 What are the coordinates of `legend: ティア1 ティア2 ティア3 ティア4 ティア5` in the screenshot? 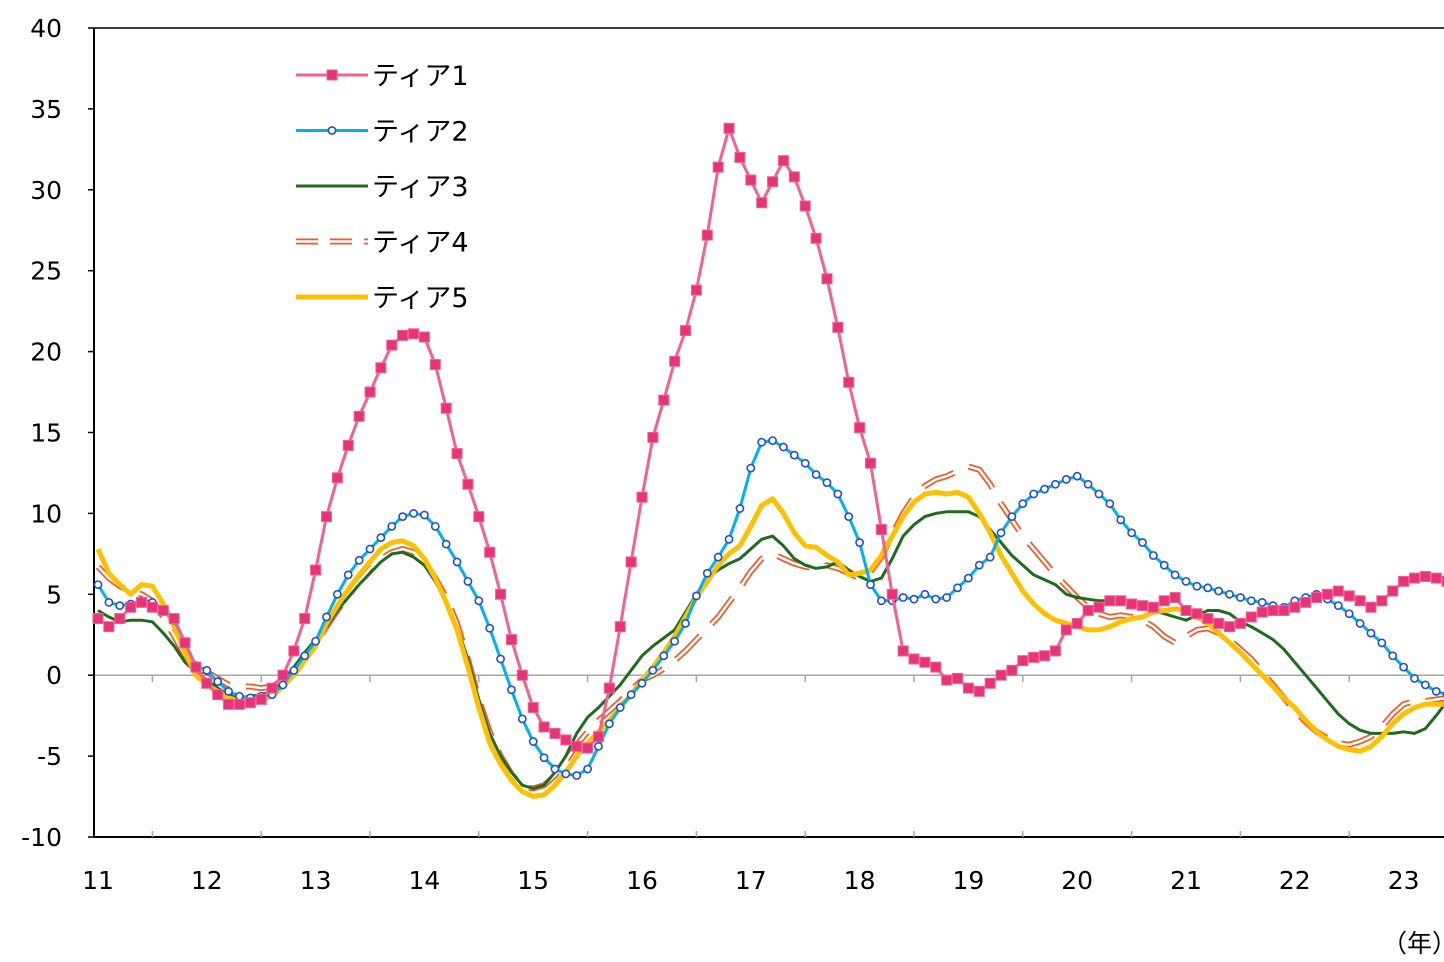 It's located at (382, 187).